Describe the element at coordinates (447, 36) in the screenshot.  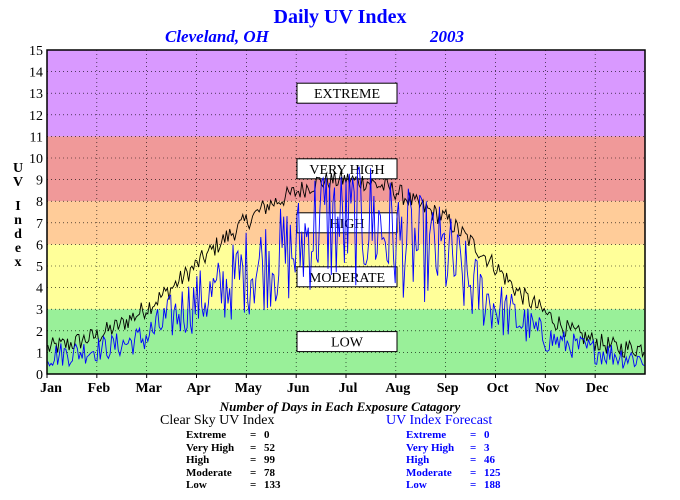
I see `chart-year: 2003` at that location.